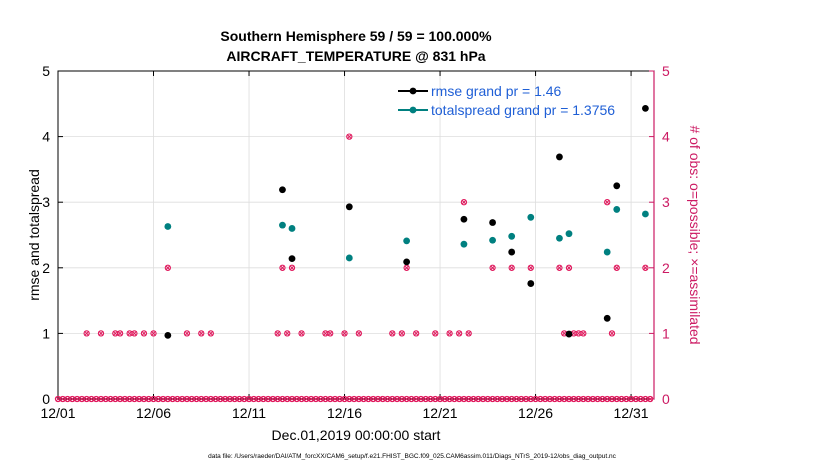 Image resolution: width=830 pixels, height=470 pixels. I want to click on y-right-tick-label: 1, so click(666, 333).